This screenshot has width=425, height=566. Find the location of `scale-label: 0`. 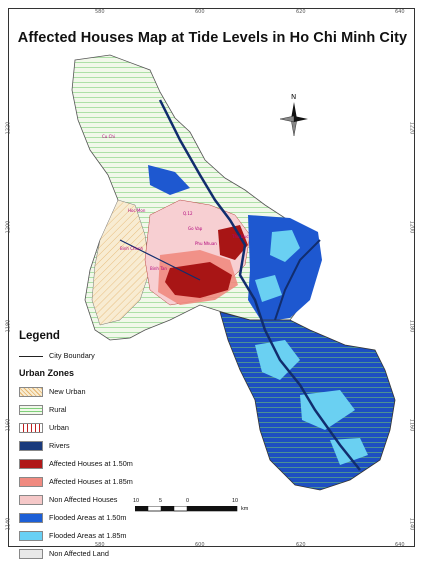

scale-label: 0 is located at coordinates (188, 501).